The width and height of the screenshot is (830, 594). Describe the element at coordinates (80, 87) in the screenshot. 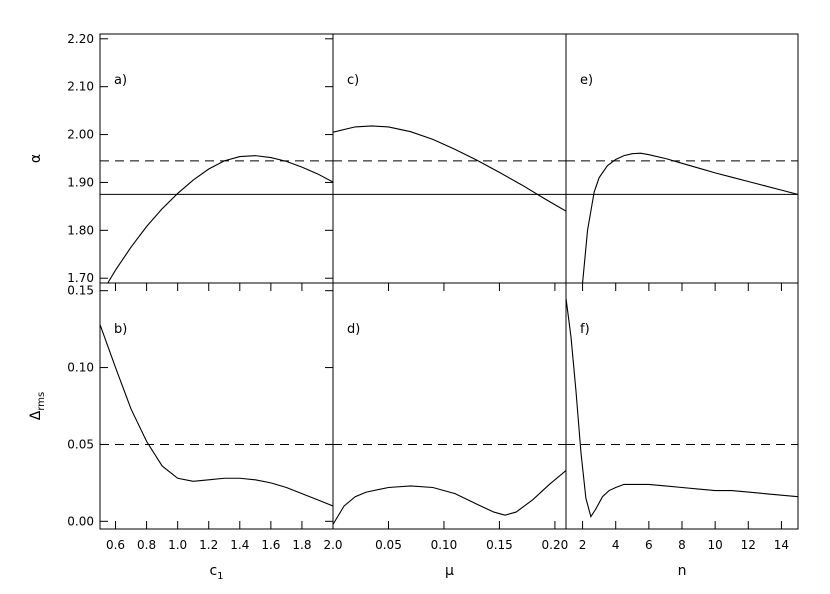

I see `y-tick-label: 2.10` at that location.